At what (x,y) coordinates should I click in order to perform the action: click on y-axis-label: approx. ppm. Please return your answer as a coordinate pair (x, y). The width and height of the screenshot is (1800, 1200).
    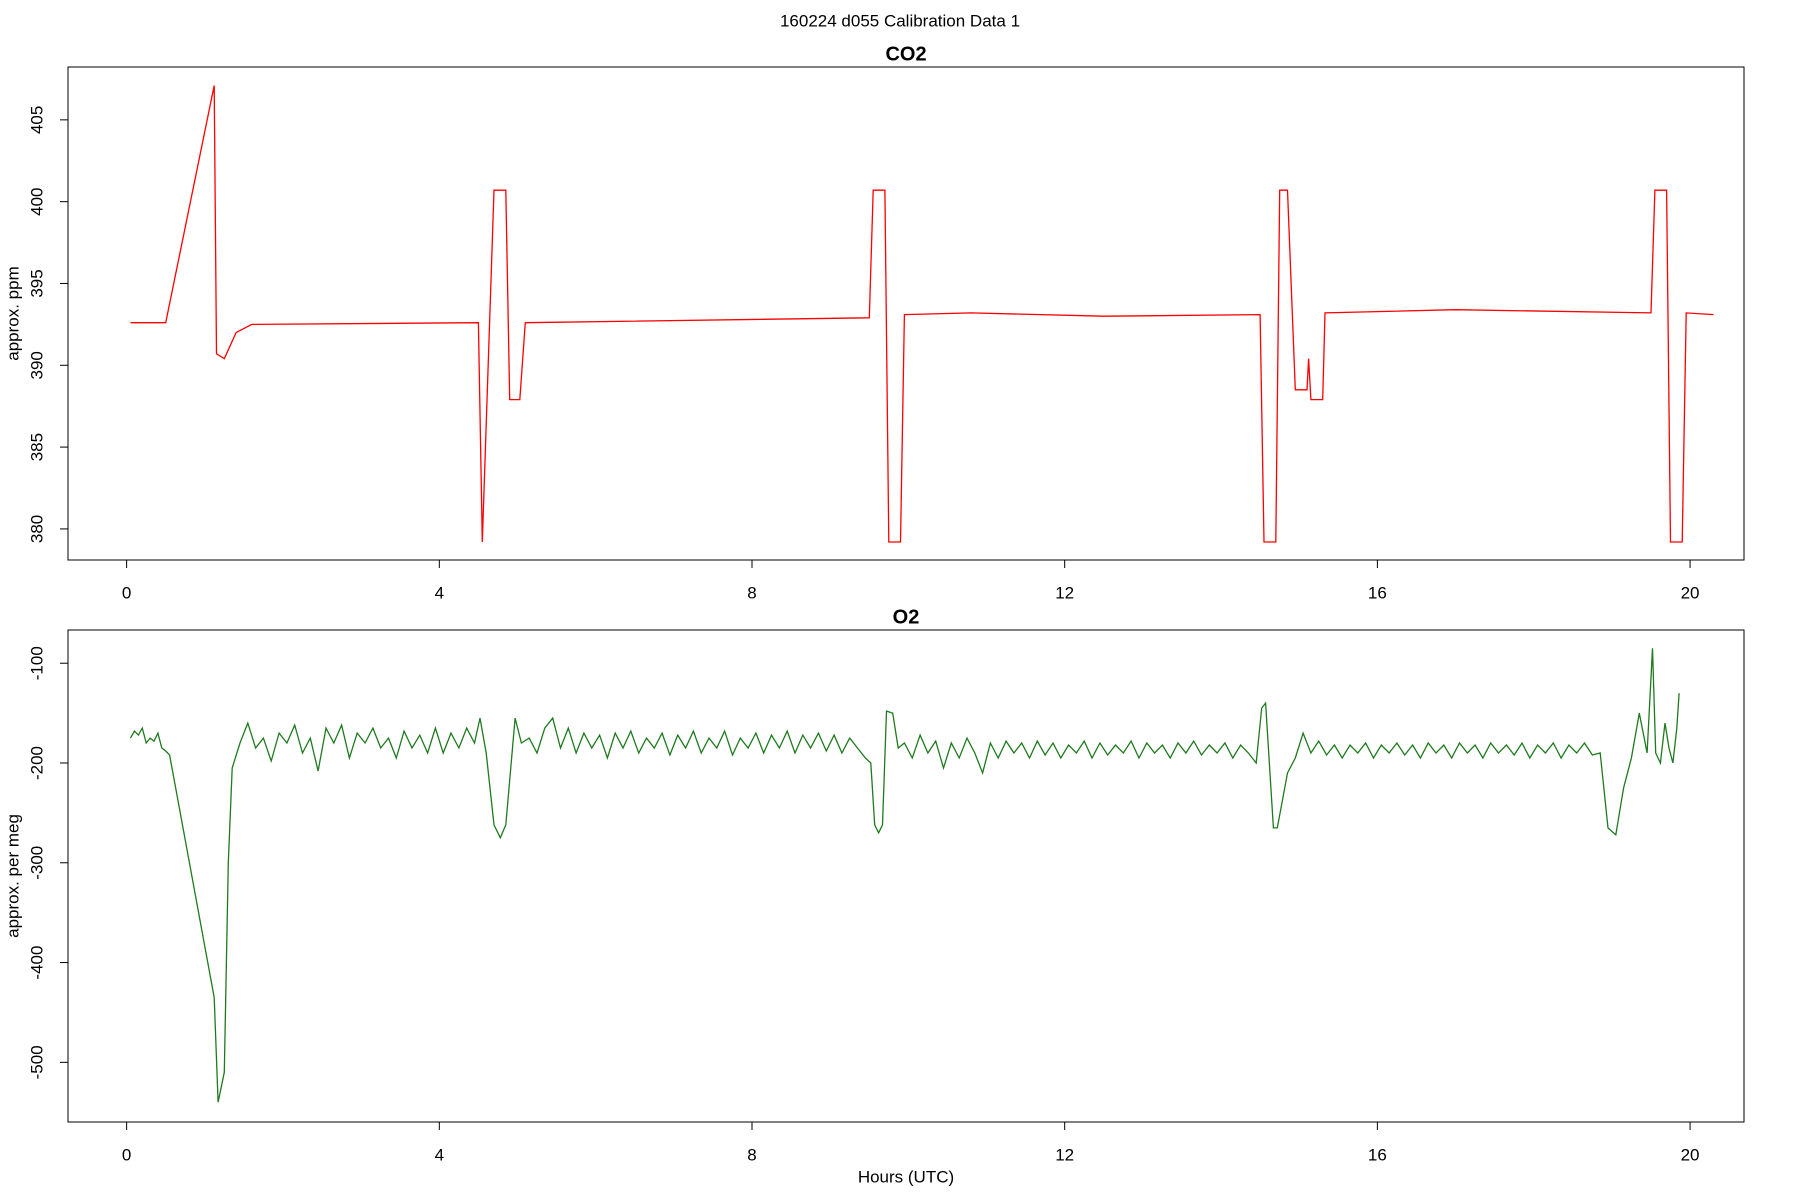
    Looking at the image, I should click on (12, 313).